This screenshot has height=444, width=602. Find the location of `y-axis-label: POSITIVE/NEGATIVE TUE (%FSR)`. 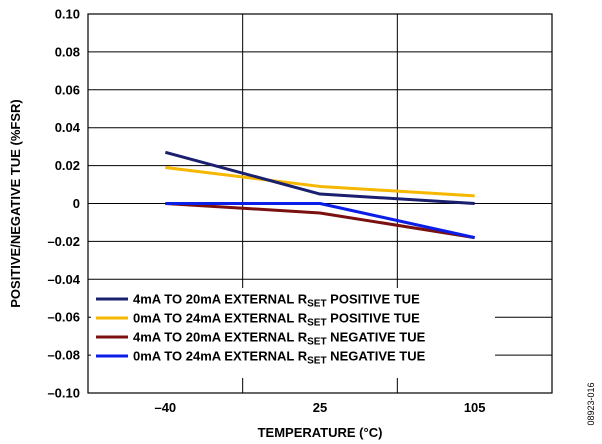

y-axis-label: POSITIVE/NEGATIVE TUE (%FSR) is located at coordinates (15, 203).